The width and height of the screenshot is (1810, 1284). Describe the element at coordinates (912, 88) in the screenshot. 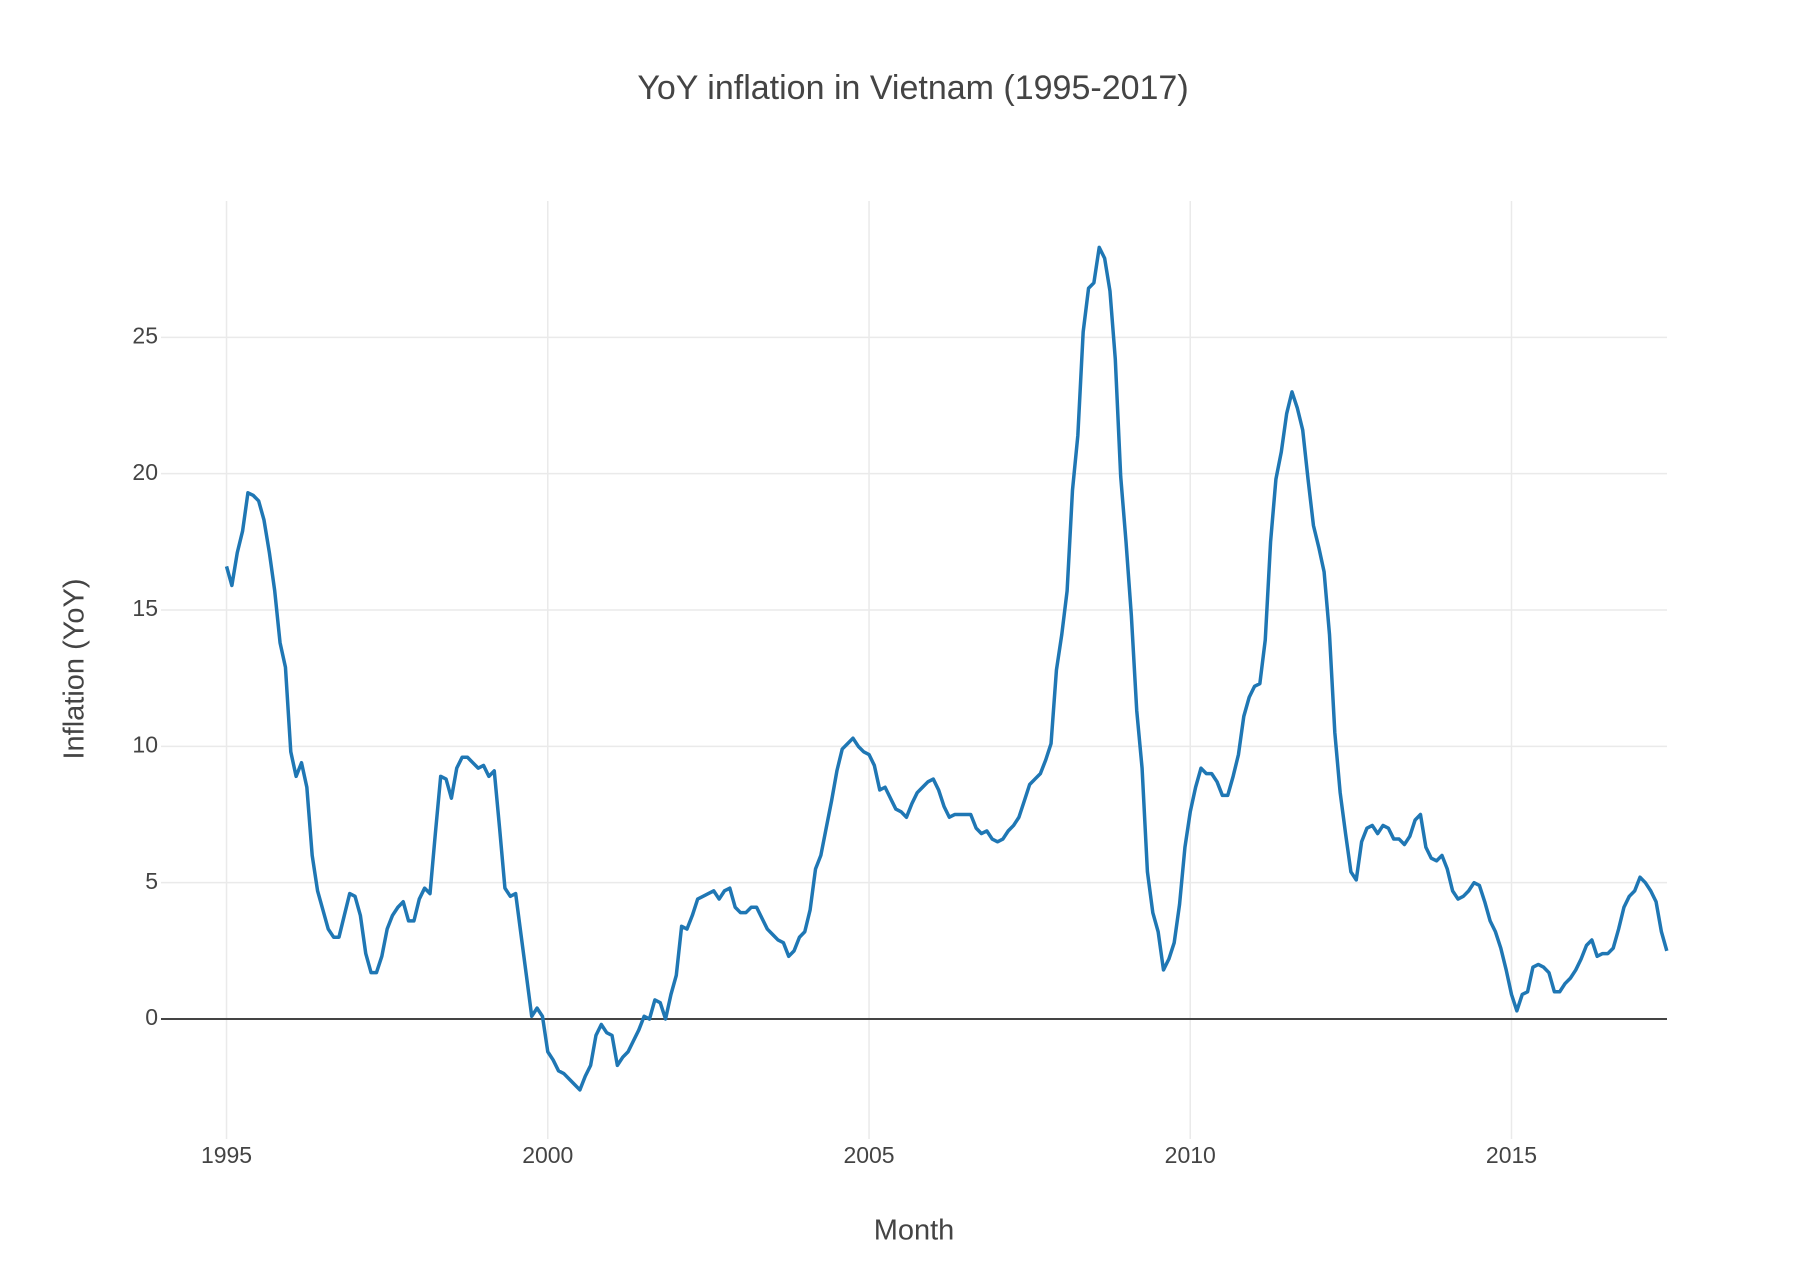

I see `chart-title: YoY inflation in Vietnam (1995-2017)` at that location.